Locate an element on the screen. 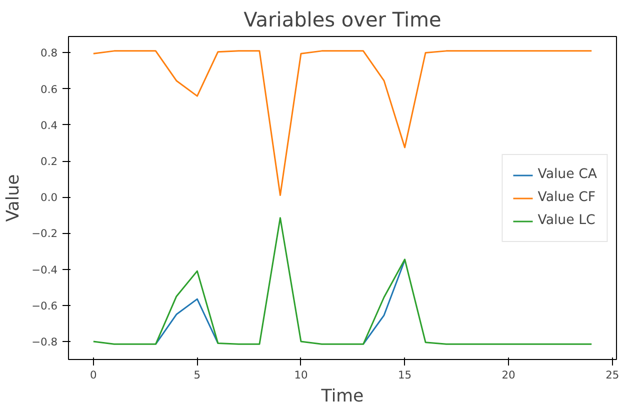  y-tick-label: 0.6 is located at coordinates (49, 89).